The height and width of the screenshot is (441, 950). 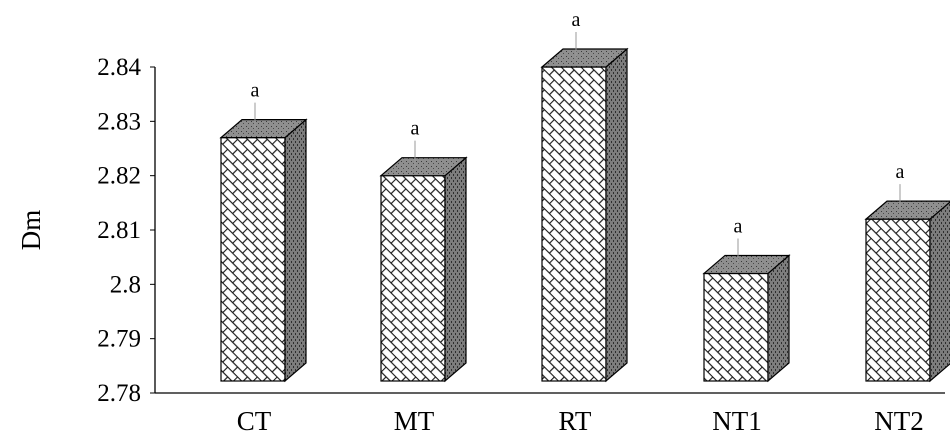 What do you see at coordinates (899, 421) in the screenshot?
I see `category-label-nt2: NT2` at bounding box center [899, 421].